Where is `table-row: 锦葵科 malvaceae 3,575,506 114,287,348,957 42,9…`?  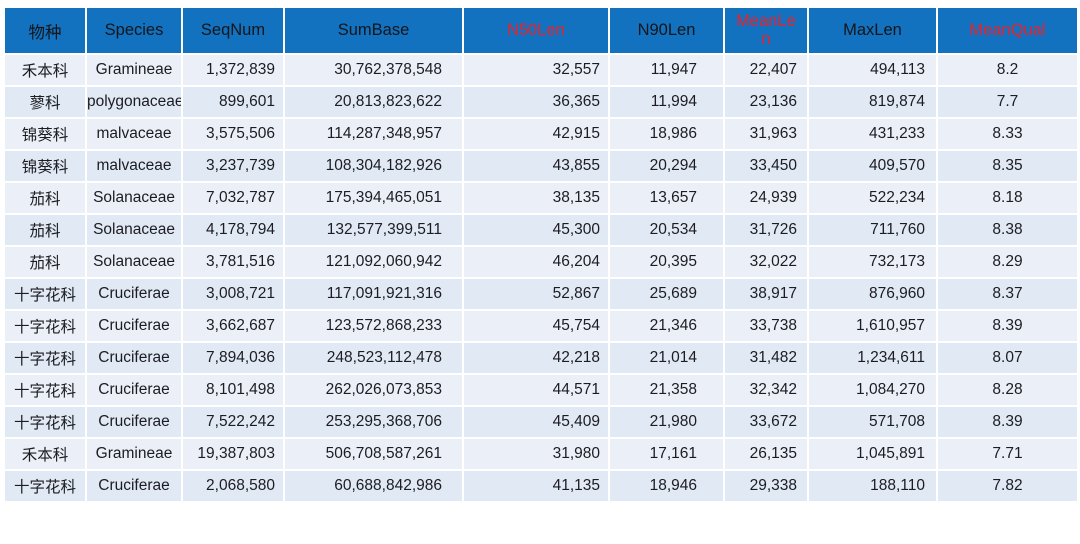
table-row: 锦葵科 malvaceae 3,575,506 114,287,348,957 42,9… is located at coordinates (541, 134).